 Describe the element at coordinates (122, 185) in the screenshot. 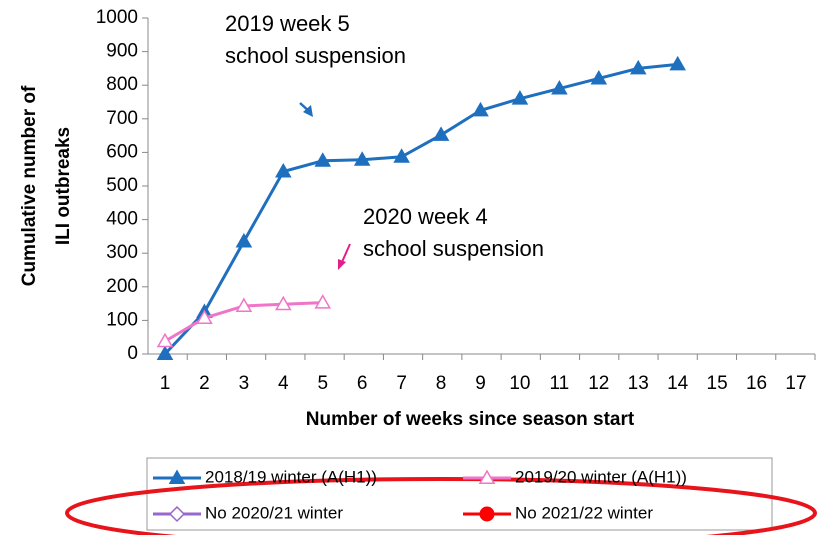

I see `y-tick-label: 500` at that location.